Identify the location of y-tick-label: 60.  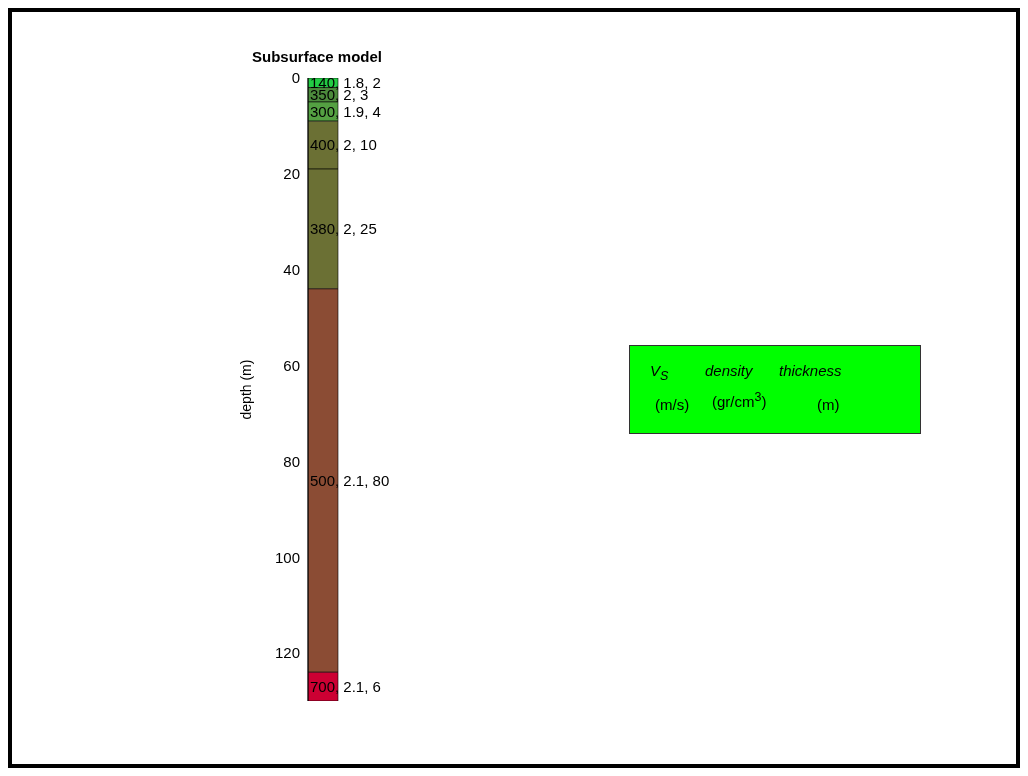
(291, 365).